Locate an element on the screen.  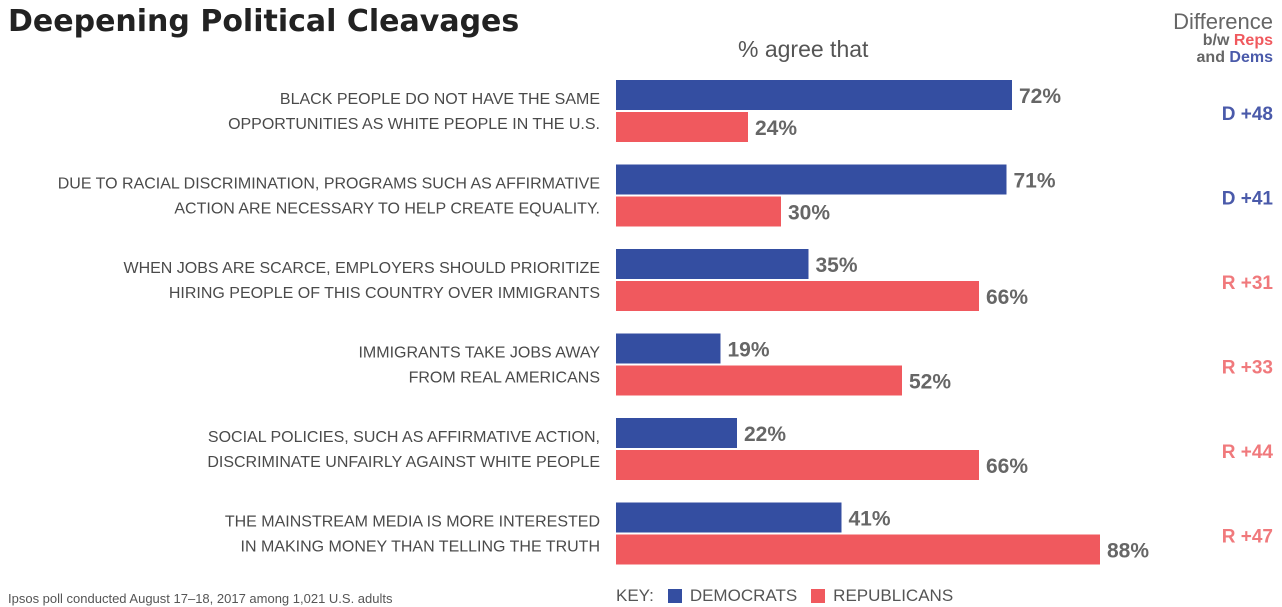
difference-header-dems: Dems is located at coordinates (1251, 57).